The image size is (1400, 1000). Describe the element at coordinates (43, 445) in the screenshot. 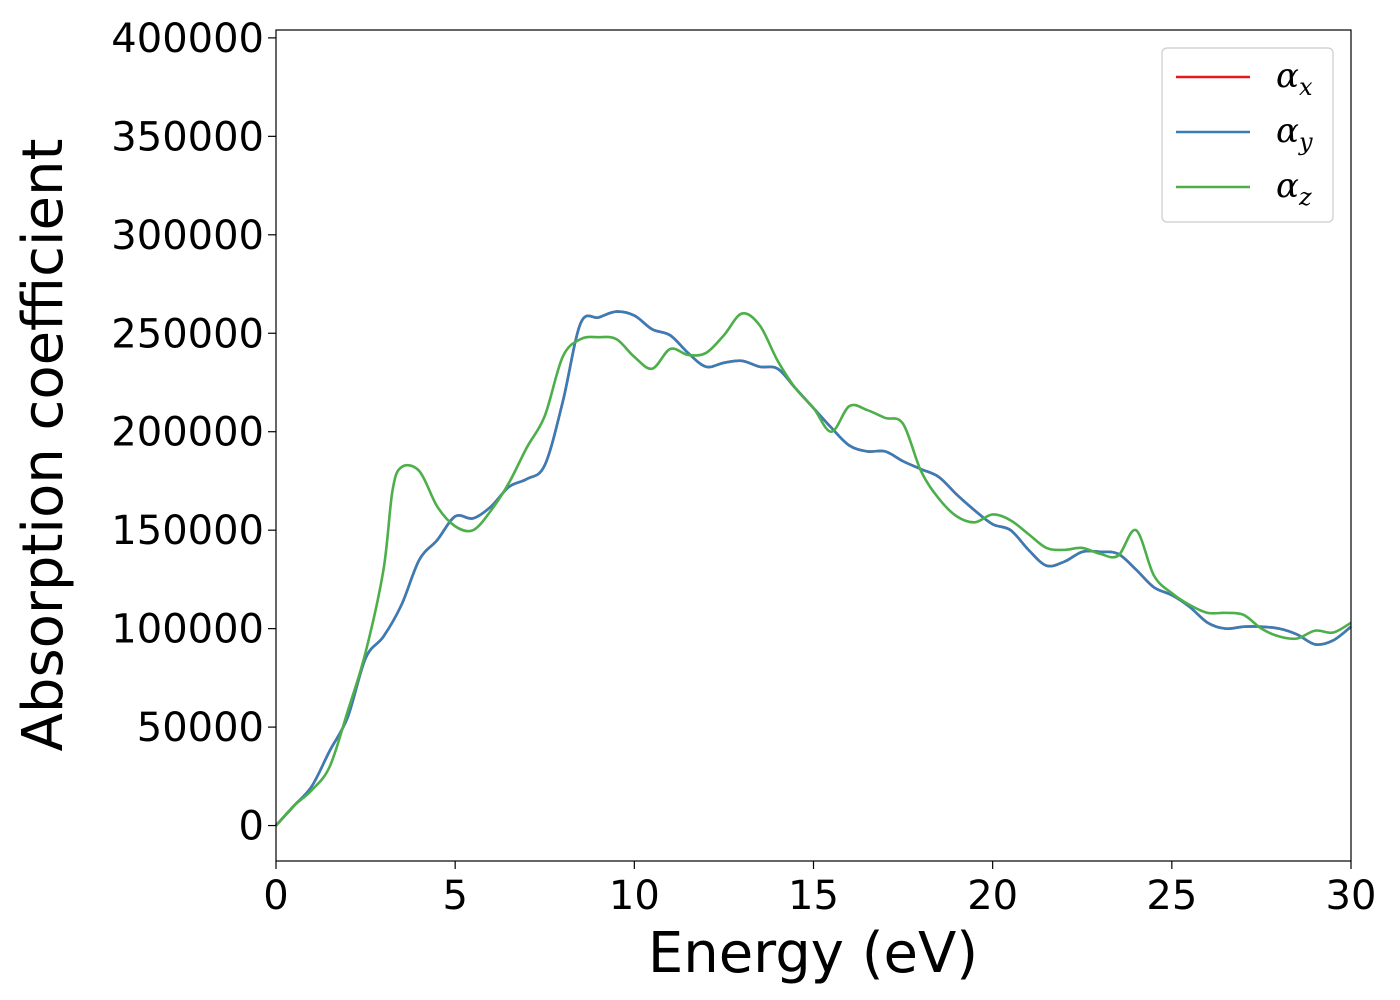

I see `y-axis-title: Absorption coefficient` at that location.